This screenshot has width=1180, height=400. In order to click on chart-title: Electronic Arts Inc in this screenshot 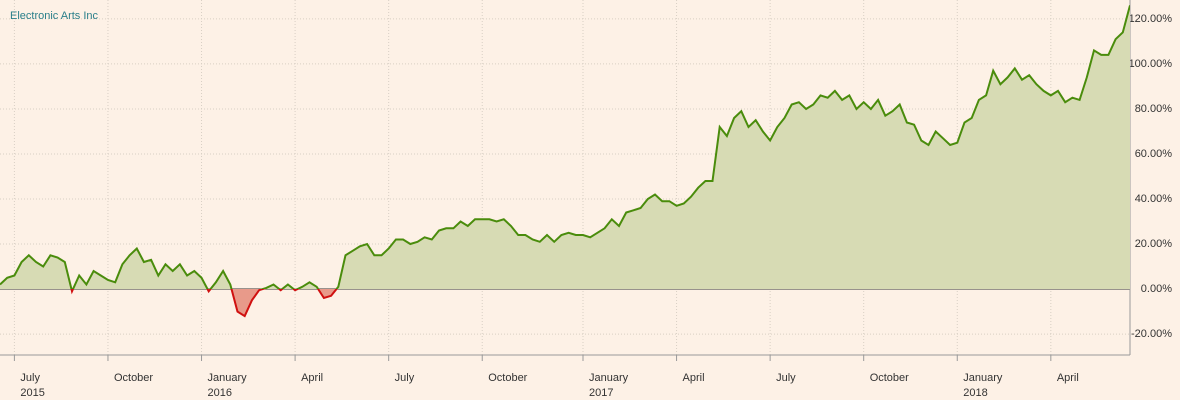, I will do `click(54, 16)`.